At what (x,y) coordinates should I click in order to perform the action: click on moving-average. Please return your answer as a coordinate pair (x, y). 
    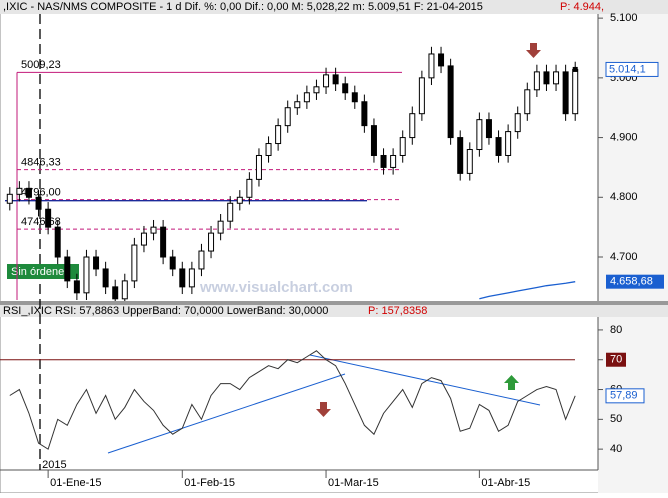
    Looking at the image, I should click on (527, 290).